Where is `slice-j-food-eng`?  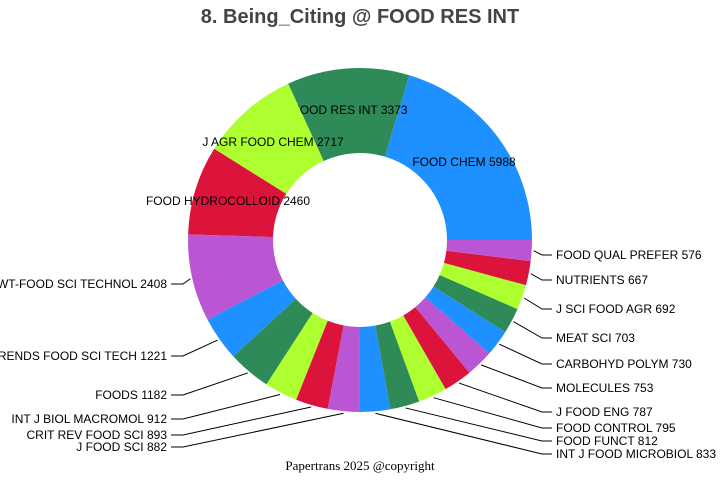 slice-j-food-eng is located at coordinates (436, 348).